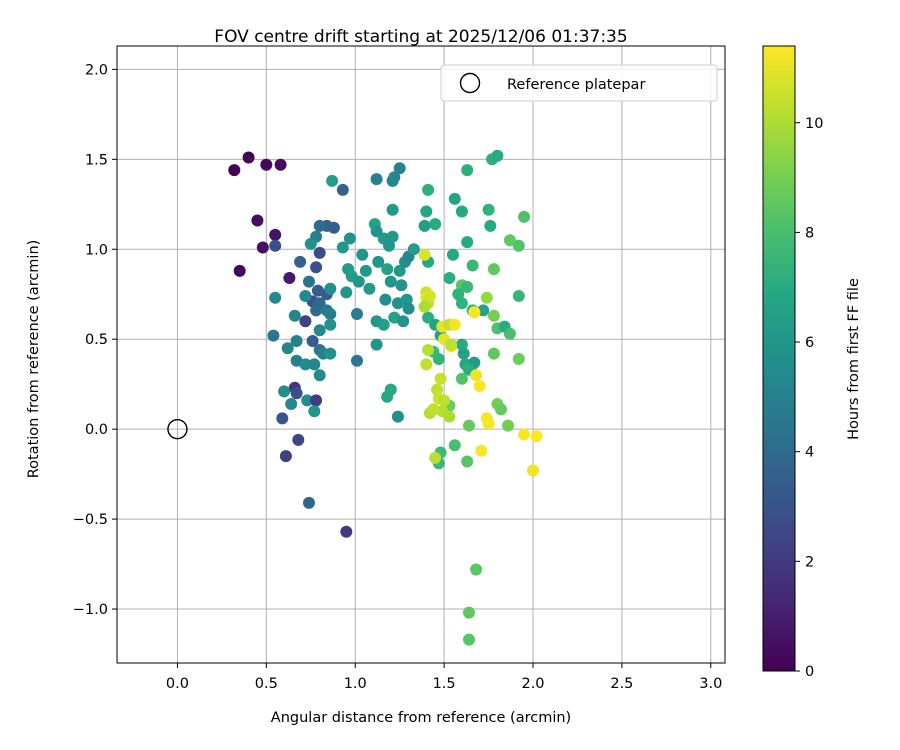  I want to click on y-axis: −1.0 −0.5 0.0 0.5 1.0 1.5 2.0, so click(95, 340).